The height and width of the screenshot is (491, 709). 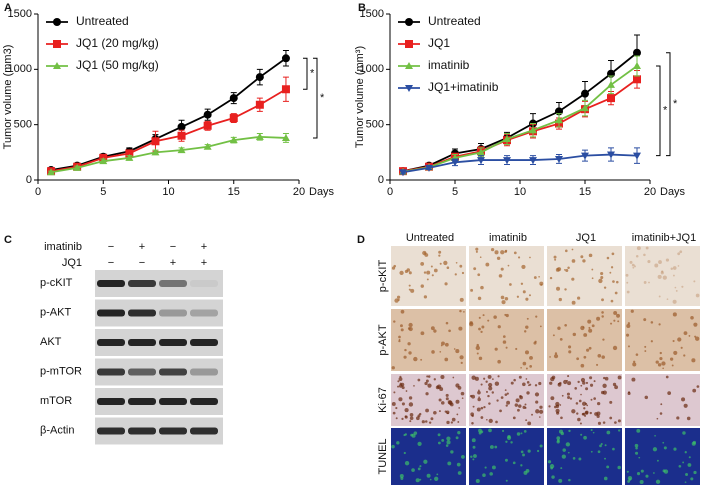 What do you see at coordinates (61, 371) in the screenshot?
I see `protein-label: p-mTOR` at bounding box center [61, 371].